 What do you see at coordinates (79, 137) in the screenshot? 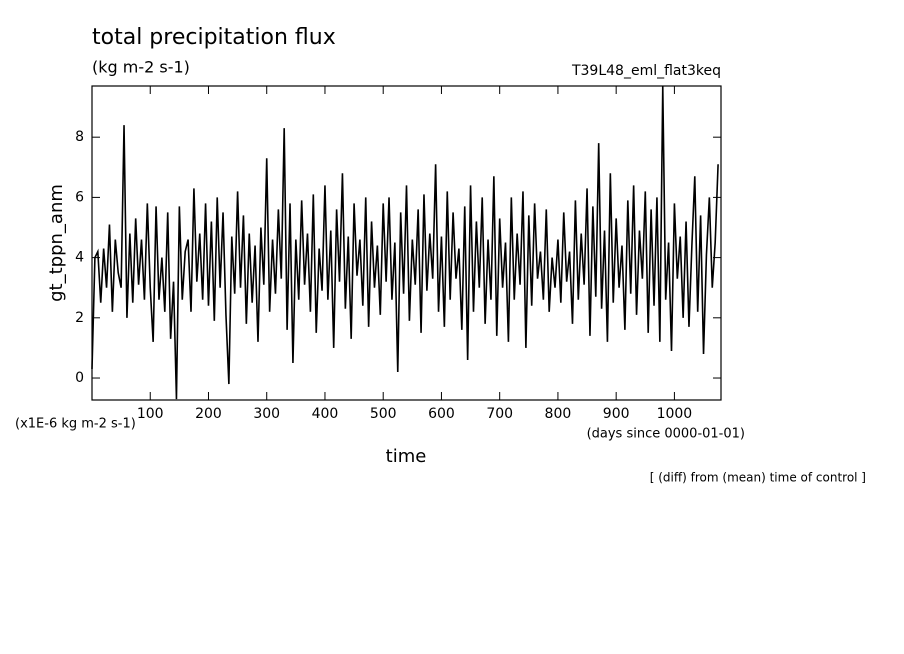
I see `y-tick-label: 8` at bounding box center [79, 137].